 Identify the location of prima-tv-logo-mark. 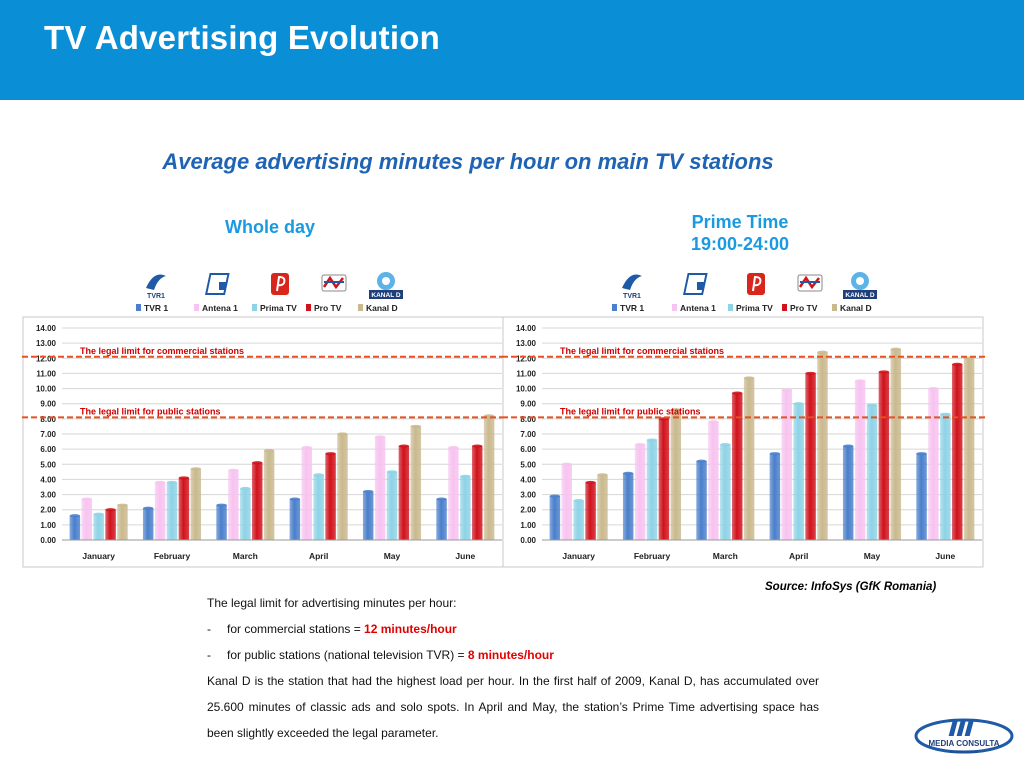
(757, 283).